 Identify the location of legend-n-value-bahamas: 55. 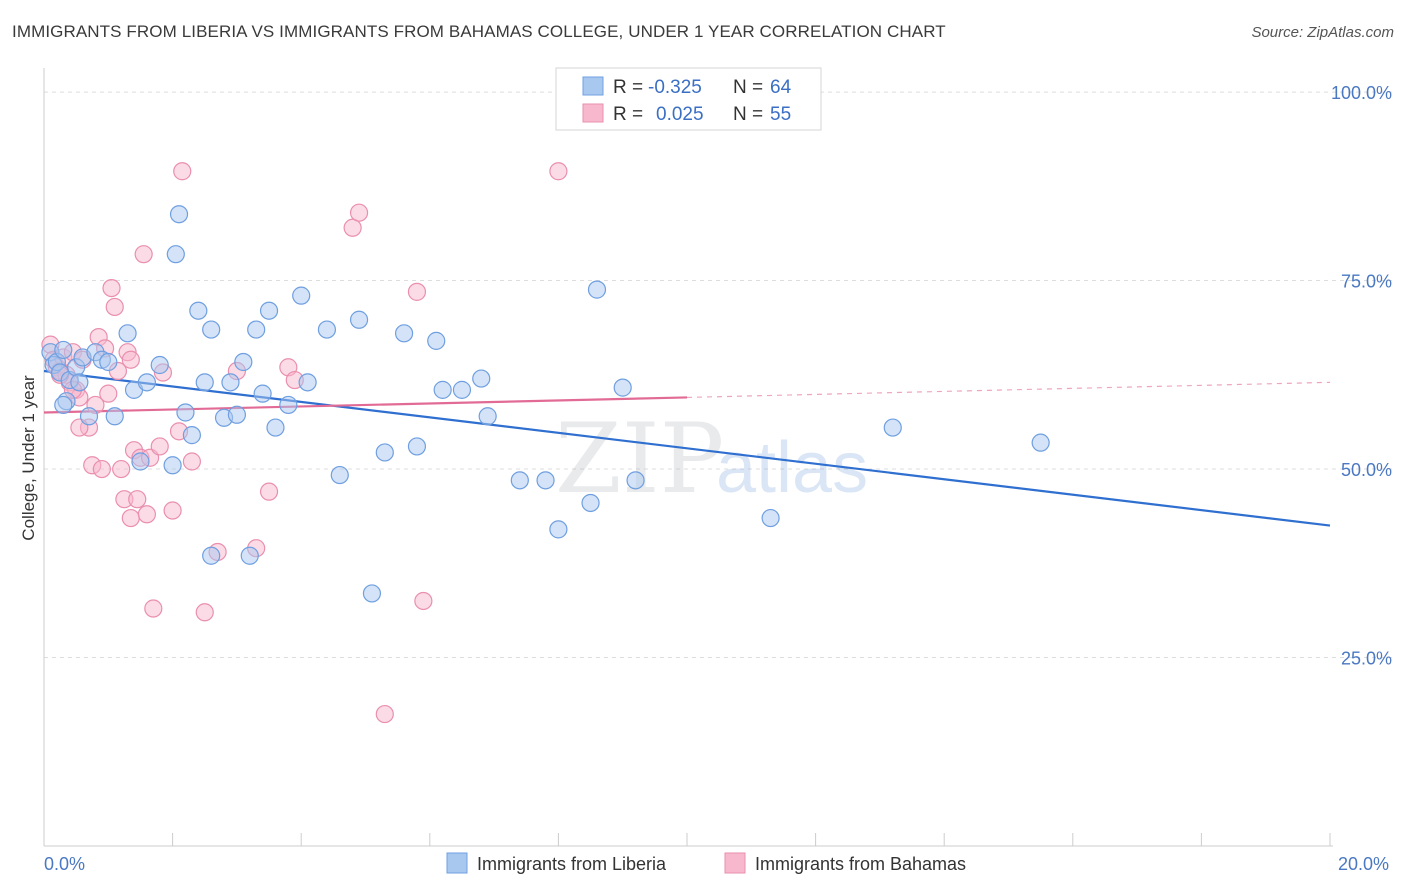
(780, 114).